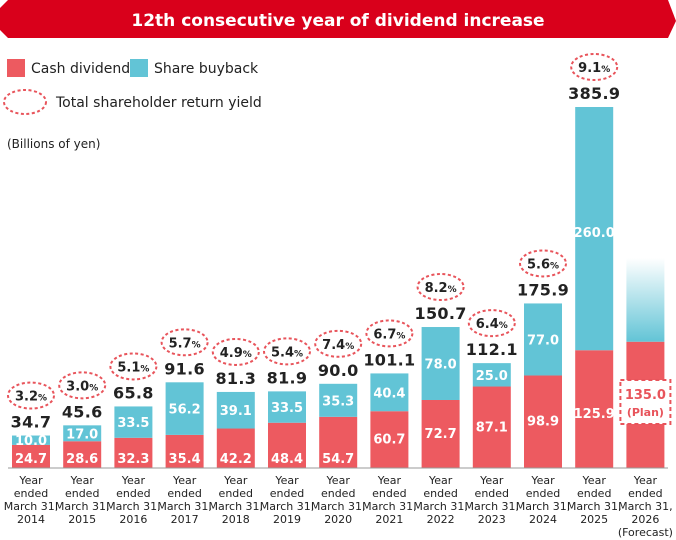 The height and width of the screenshot is (540, 676). Describe the element at coordinates (185, 519) in the screenshot. I see `x-tick-label: 2017` at that location.